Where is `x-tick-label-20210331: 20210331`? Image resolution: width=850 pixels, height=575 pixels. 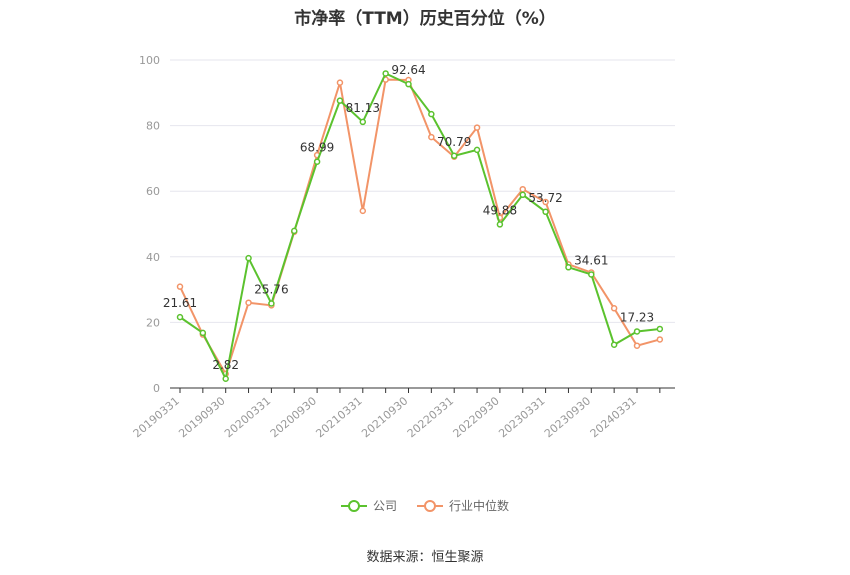
x-tick-label-20210331: 20210331 is located at coordinates (338, 417).